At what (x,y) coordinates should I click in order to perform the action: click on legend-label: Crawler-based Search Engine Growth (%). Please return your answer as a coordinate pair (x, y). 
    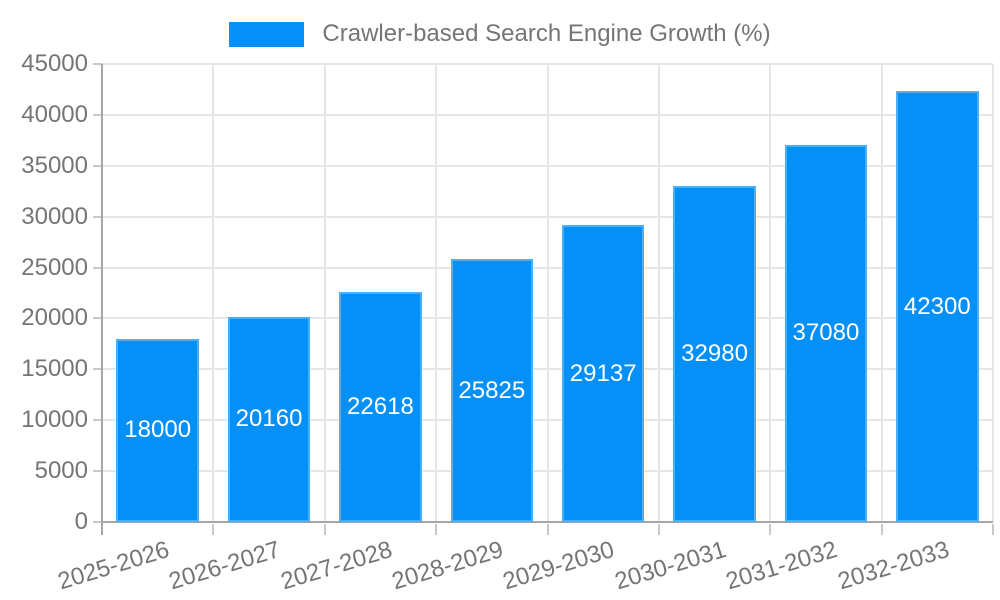
    Looking at the image, I should click on (546, 33).